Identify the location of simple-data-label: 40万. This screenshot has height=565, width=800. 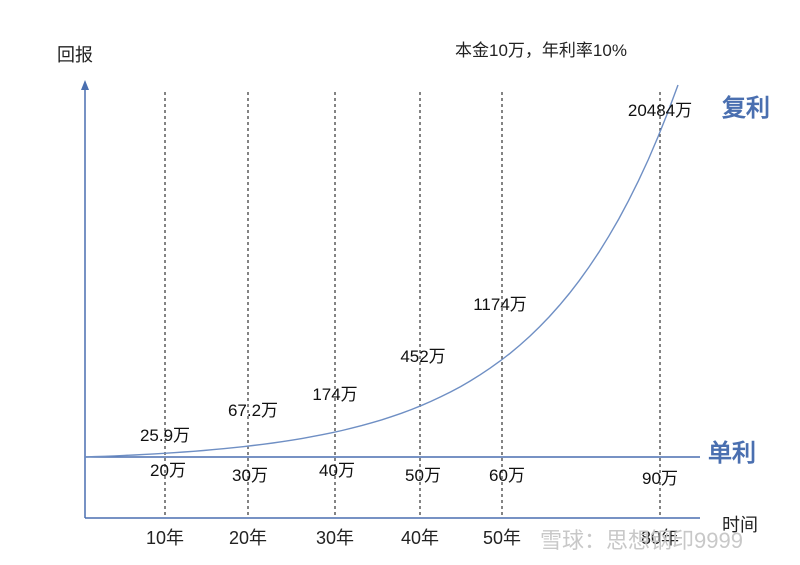
(337, 470).